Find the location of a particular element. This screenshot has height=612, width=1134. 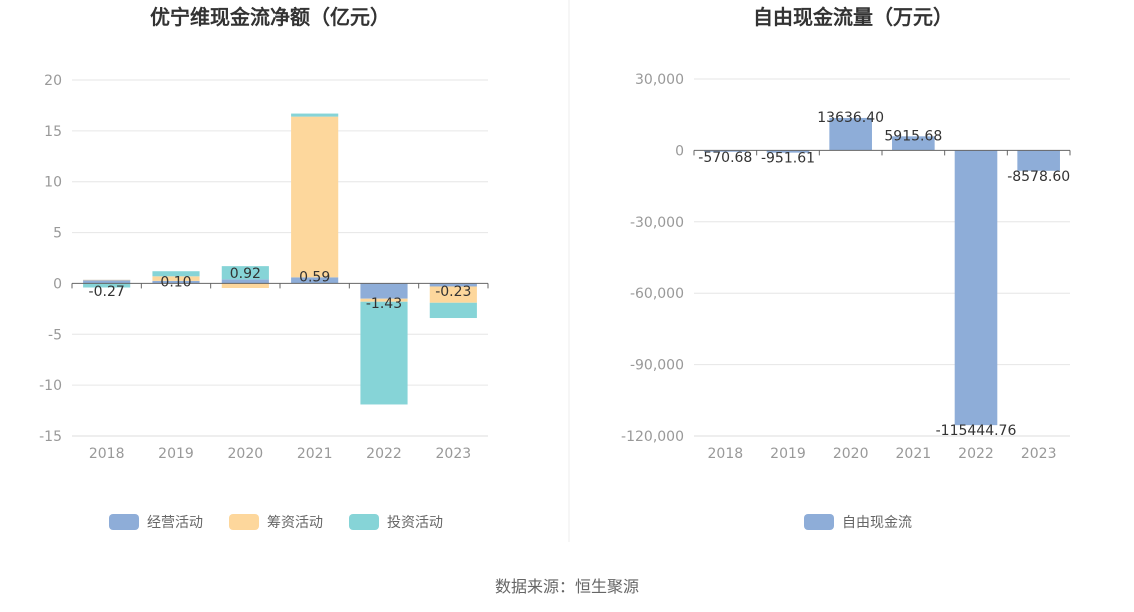

bar-投资活动-2019 is located at coordinates (176, 274).